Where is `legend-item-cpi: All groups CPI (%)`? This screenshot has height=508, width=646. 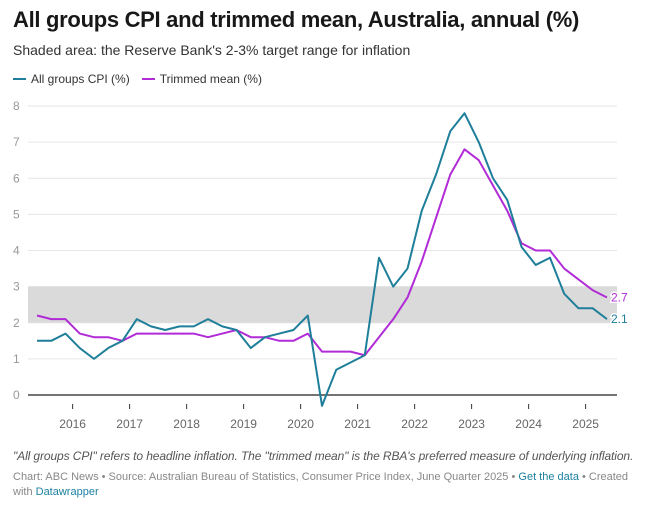
legend-item-cpi: All groups CPI (%) is located at coordinates (71, 79).